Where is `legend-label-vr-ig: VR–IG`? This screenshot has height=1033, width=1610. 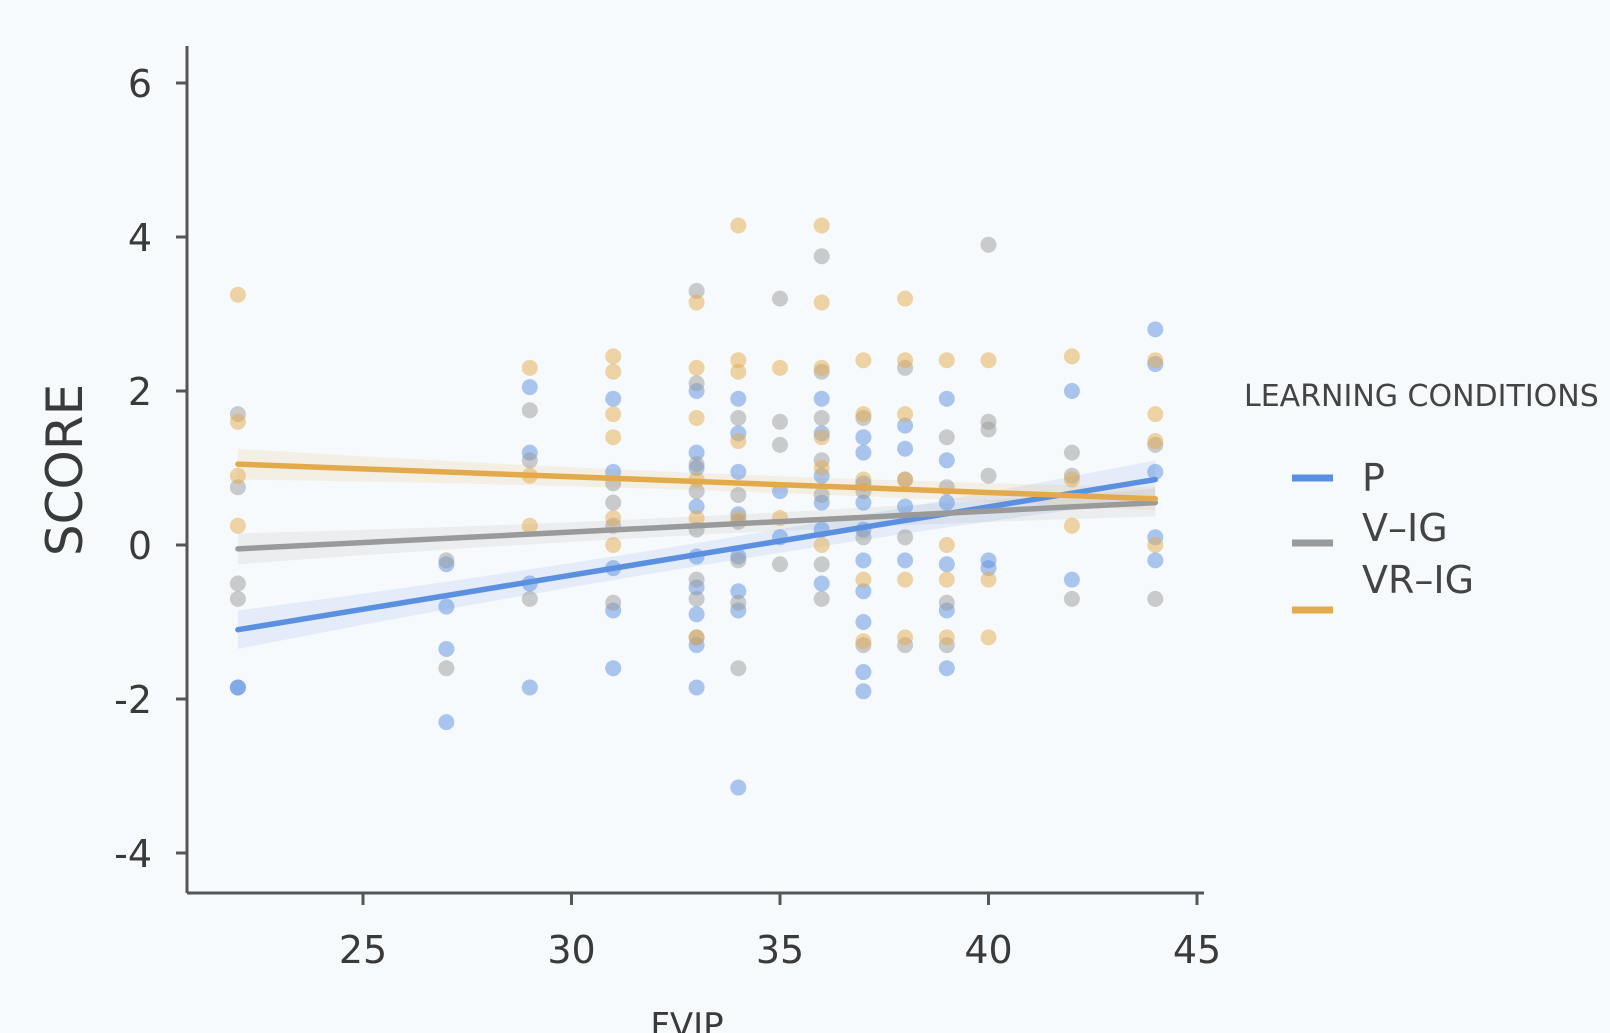
legend-label-vr-ig: VR–IG is located at coordinates (1418, 580).